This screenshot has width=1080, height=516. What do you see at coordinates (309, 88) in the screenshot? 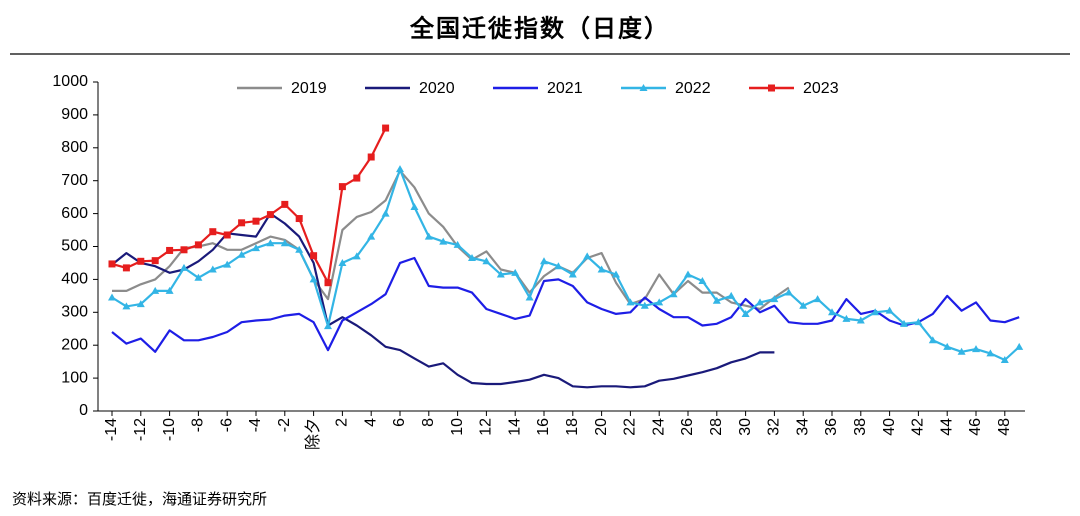
I see `legend-label: 2019` at bounding box center [309, 88].